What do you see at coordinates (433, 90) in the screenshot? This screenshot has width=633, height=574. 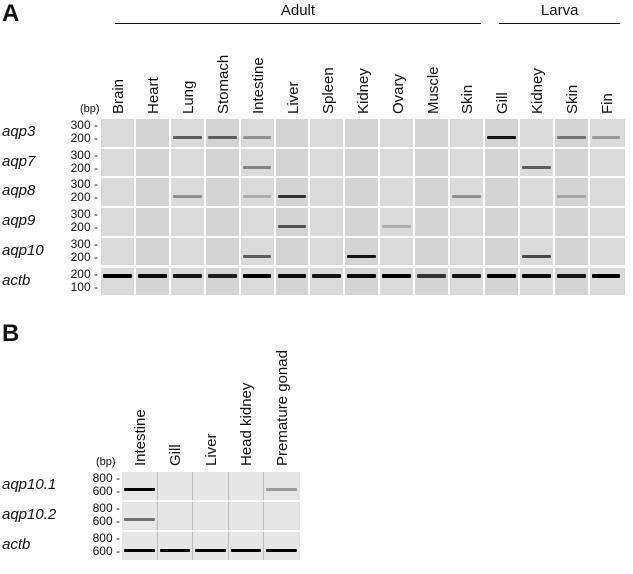 I see `column-label-muscle: Muscle` at bounding box center [433, 90].